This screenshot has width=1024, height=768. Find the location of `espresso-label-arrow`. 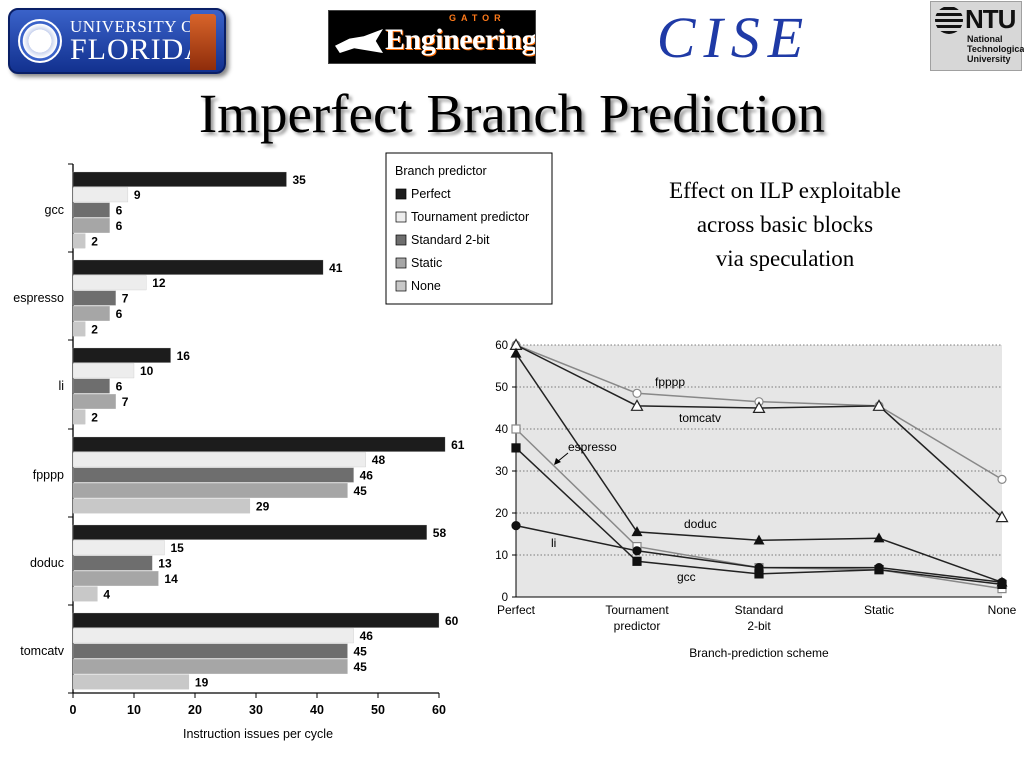

espresso-label-arrow is located at coordinates (562, 457).